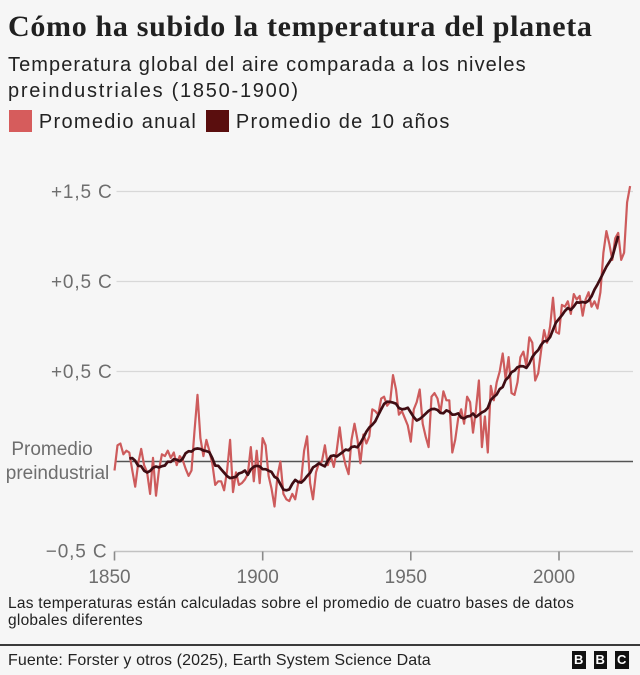 The image size is (640, 675). Describe the element at coordinates (109, 577) in the screenshot. I see `svg-text: 1850` at that location.